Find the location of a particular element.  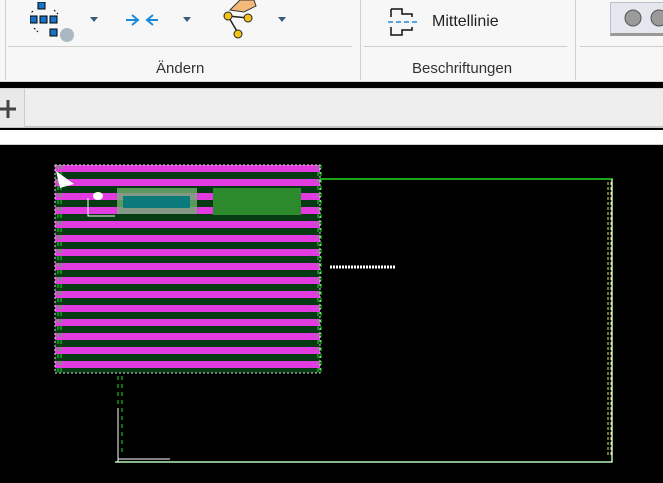

array-button is located at coordinates (54, 25).